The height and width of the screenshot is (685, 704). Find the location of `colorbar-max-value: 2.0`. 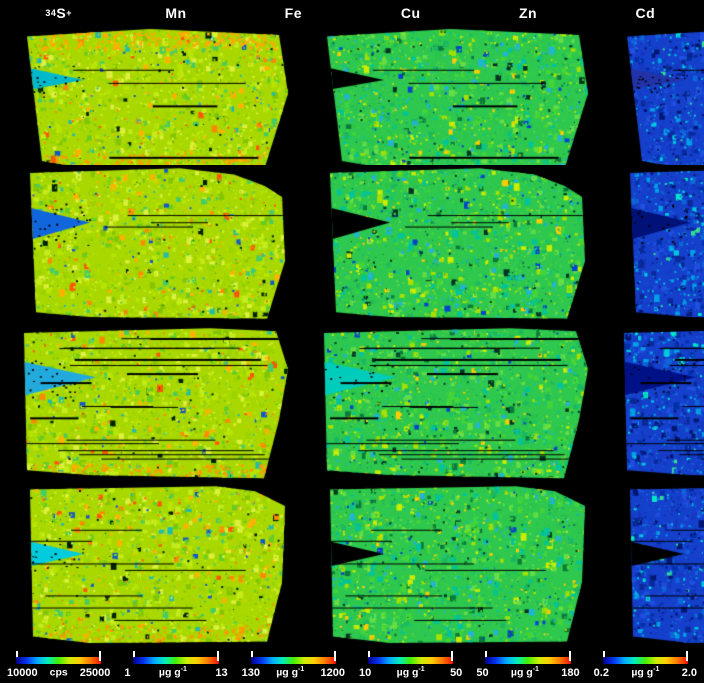

colorbar-max-value: 2.0 is located at coordinates (689, 672).